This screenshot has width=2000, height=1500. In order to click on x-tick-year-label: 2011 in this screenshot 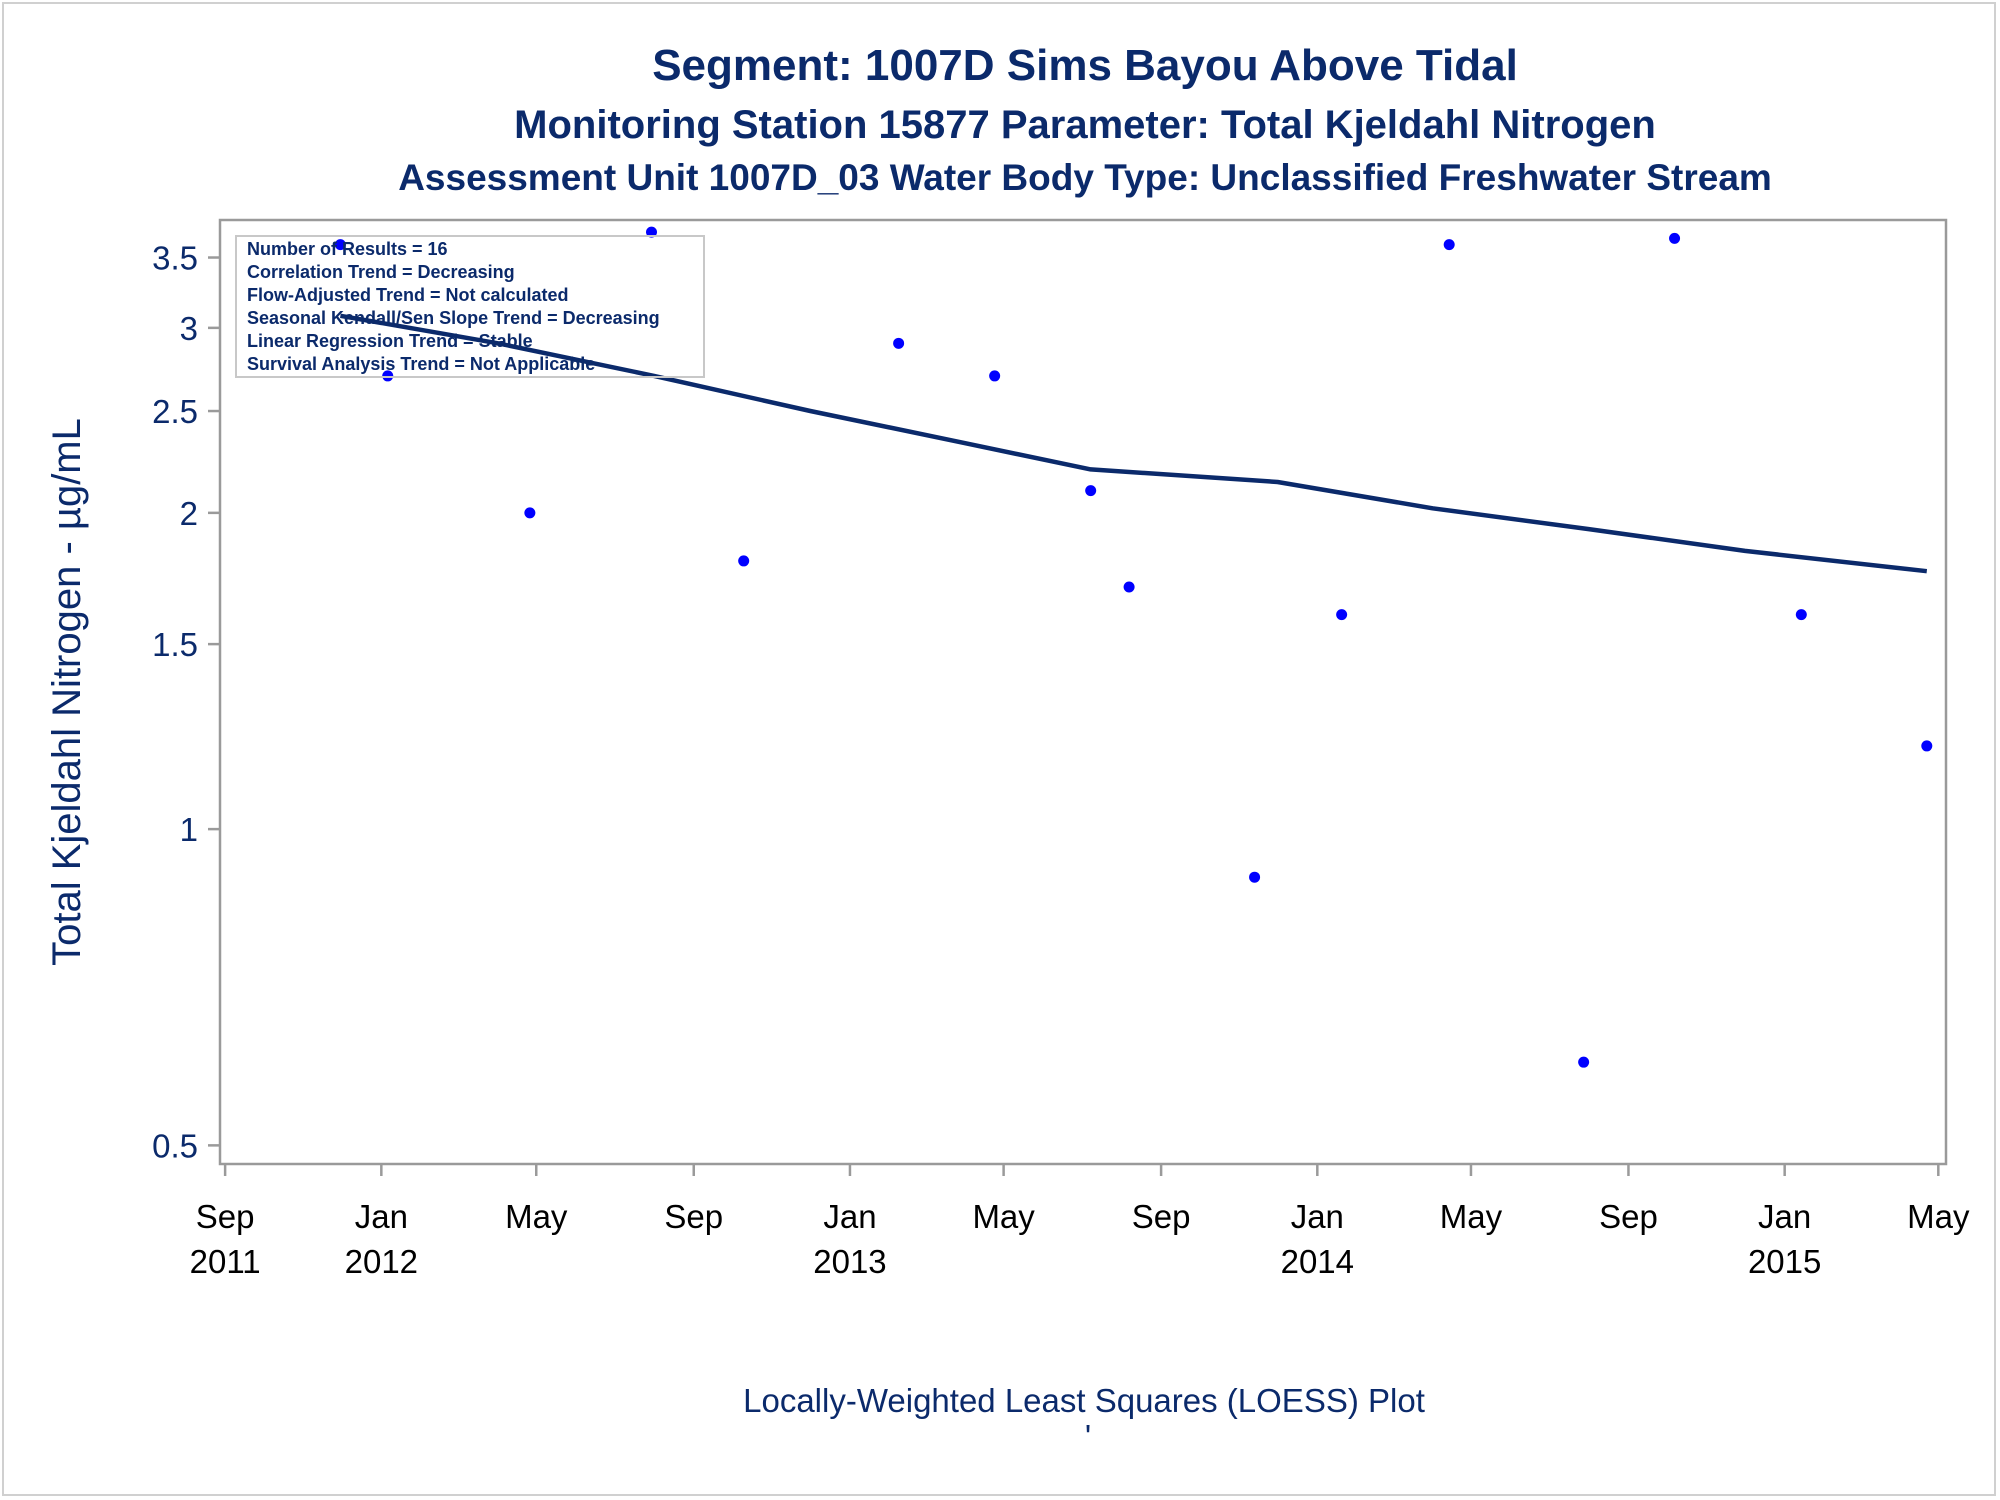, I will do `click(225, 1261)`.